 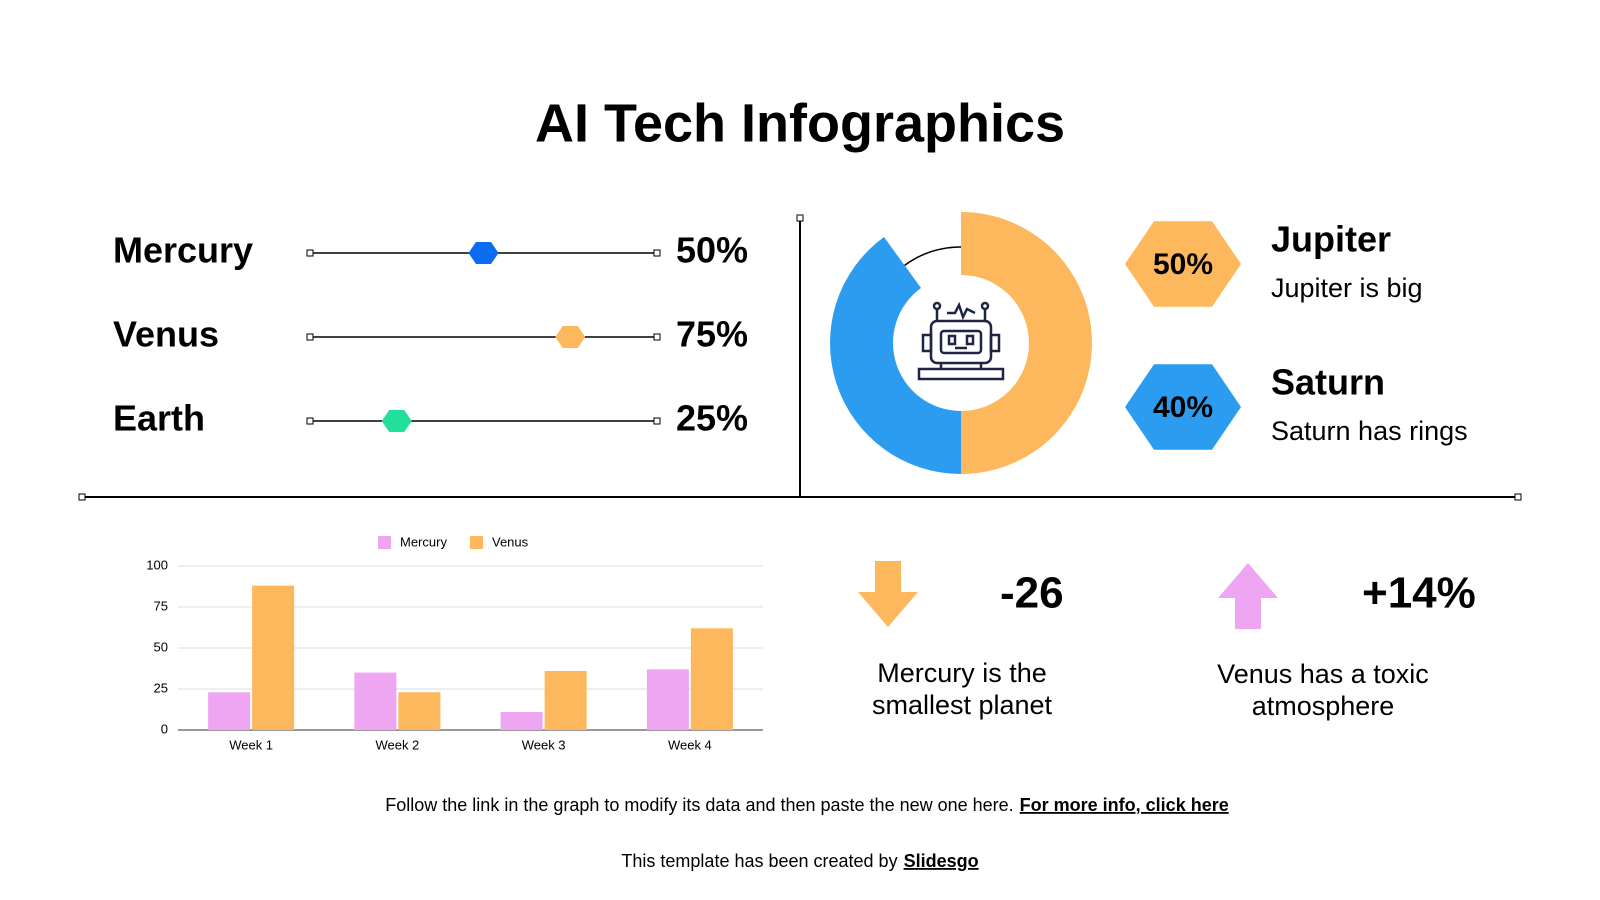 I want to click on title: AI Tech Infographics, so click(x=800, y=123).